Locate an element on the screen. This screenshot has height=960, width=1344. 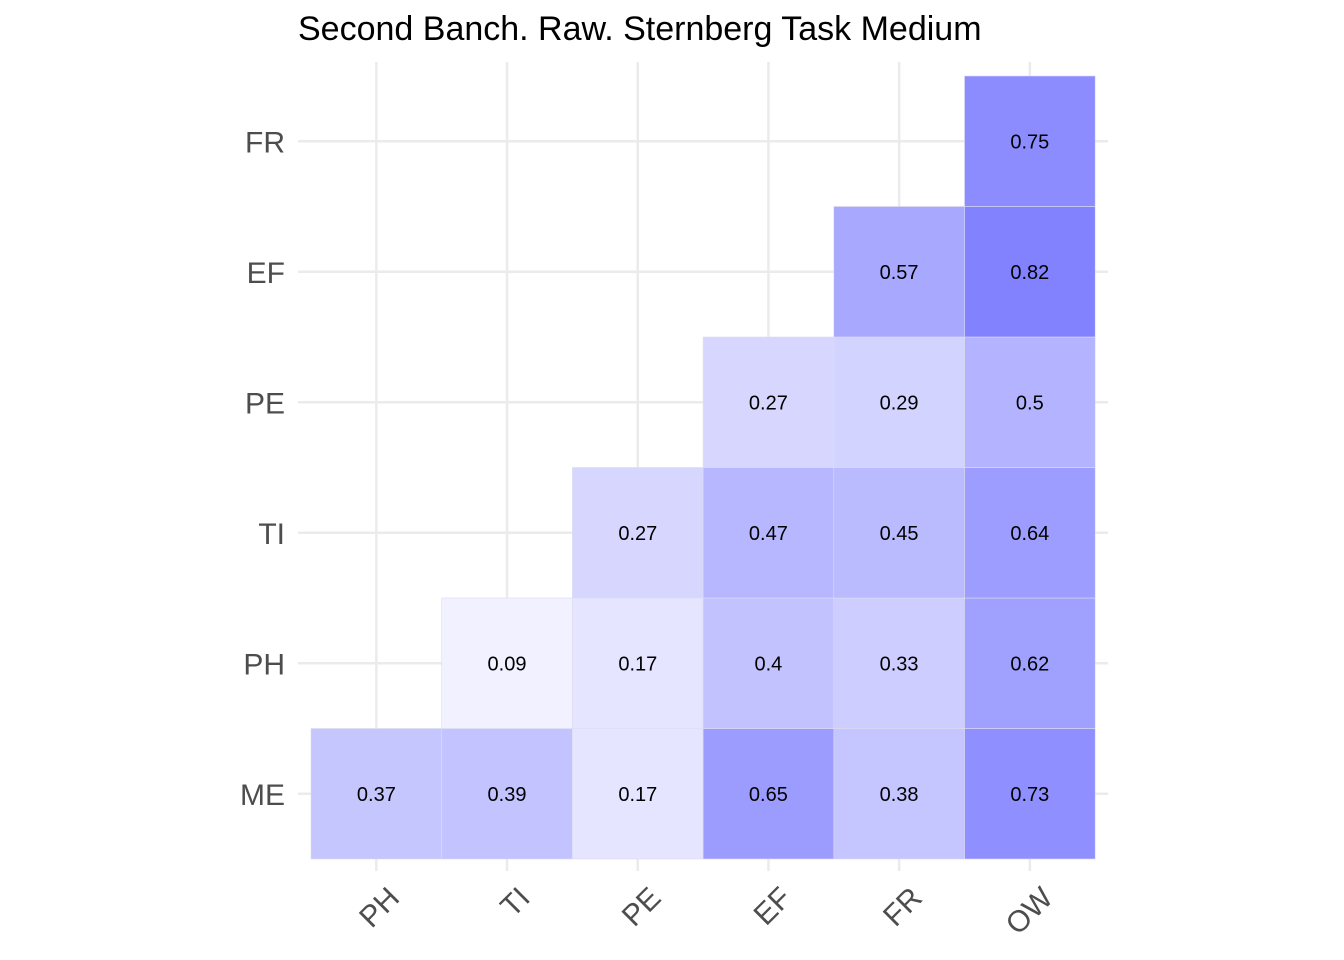
cell-value-label: 0.65 is located at coordinates (768, 795).